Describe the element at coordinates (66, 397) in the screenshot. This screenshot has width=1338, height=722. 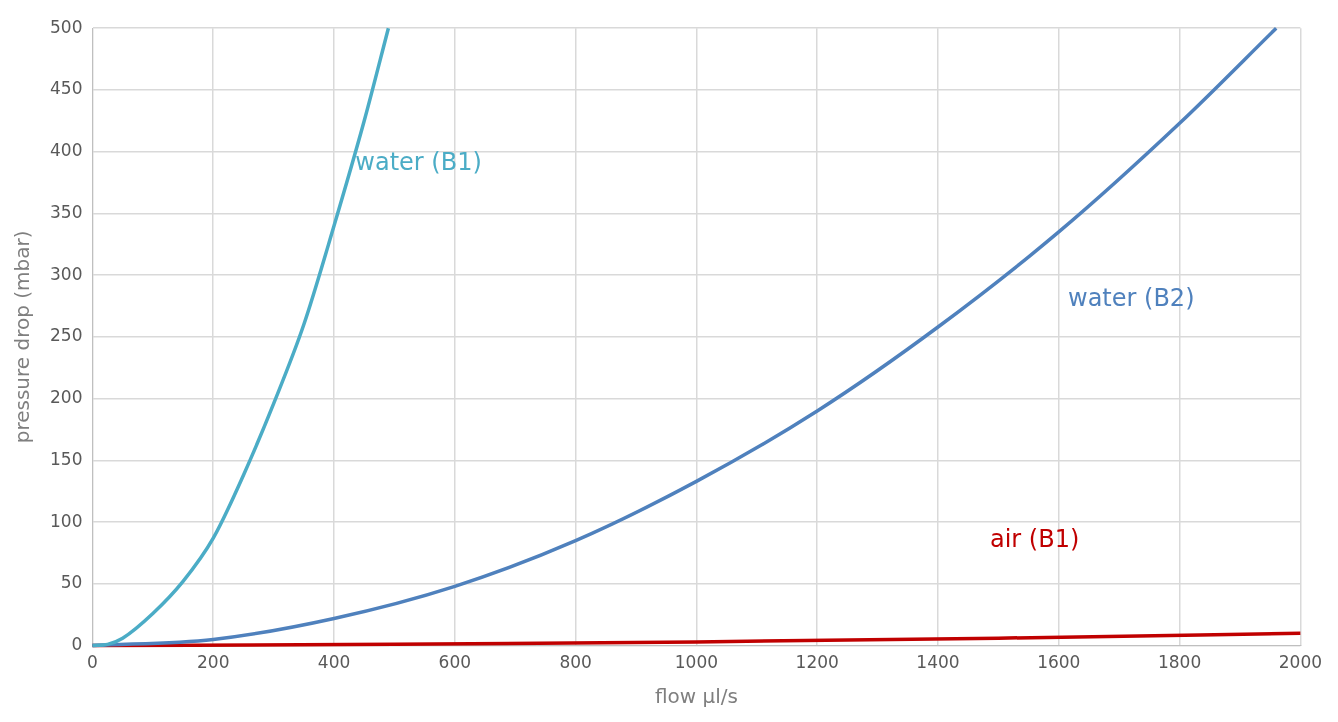
I see `y-tick-label: 200` at that location.